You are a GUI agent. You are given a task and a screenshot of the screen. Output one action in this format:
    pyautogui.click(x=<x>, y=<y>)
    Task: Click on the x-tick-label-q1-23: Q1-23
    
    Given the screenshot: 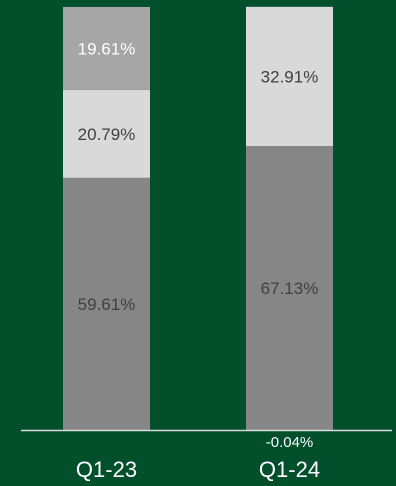 What is the action you would take?
    pyautogui.click(x=106, y=469)
    